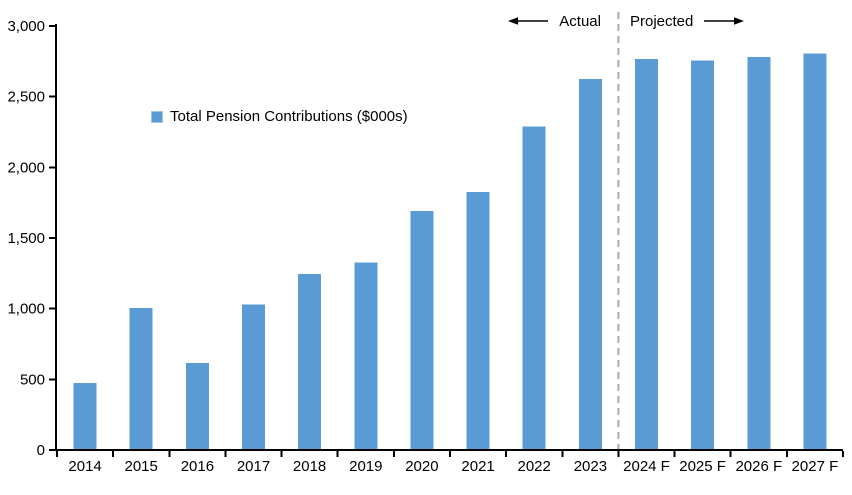 This screenshot has width=852, height=495. What do you see at coordinates (554, 21) in the screenshot?
I see `actual-annotation: Actual` at bounding box center [554, 21].